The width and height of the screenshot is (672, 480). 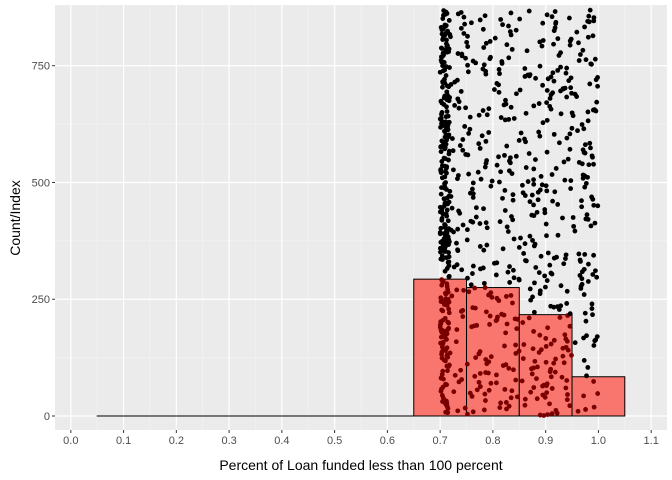 What do you see at coordinates (361, 441) in the screenshot?
I see `x-tick-labels: 0.0 0.1 0.2 0.3 0.4 0.5 0.6 0.7 0.8 0.9 1.0 1.1` at bounding box center [361, 441].